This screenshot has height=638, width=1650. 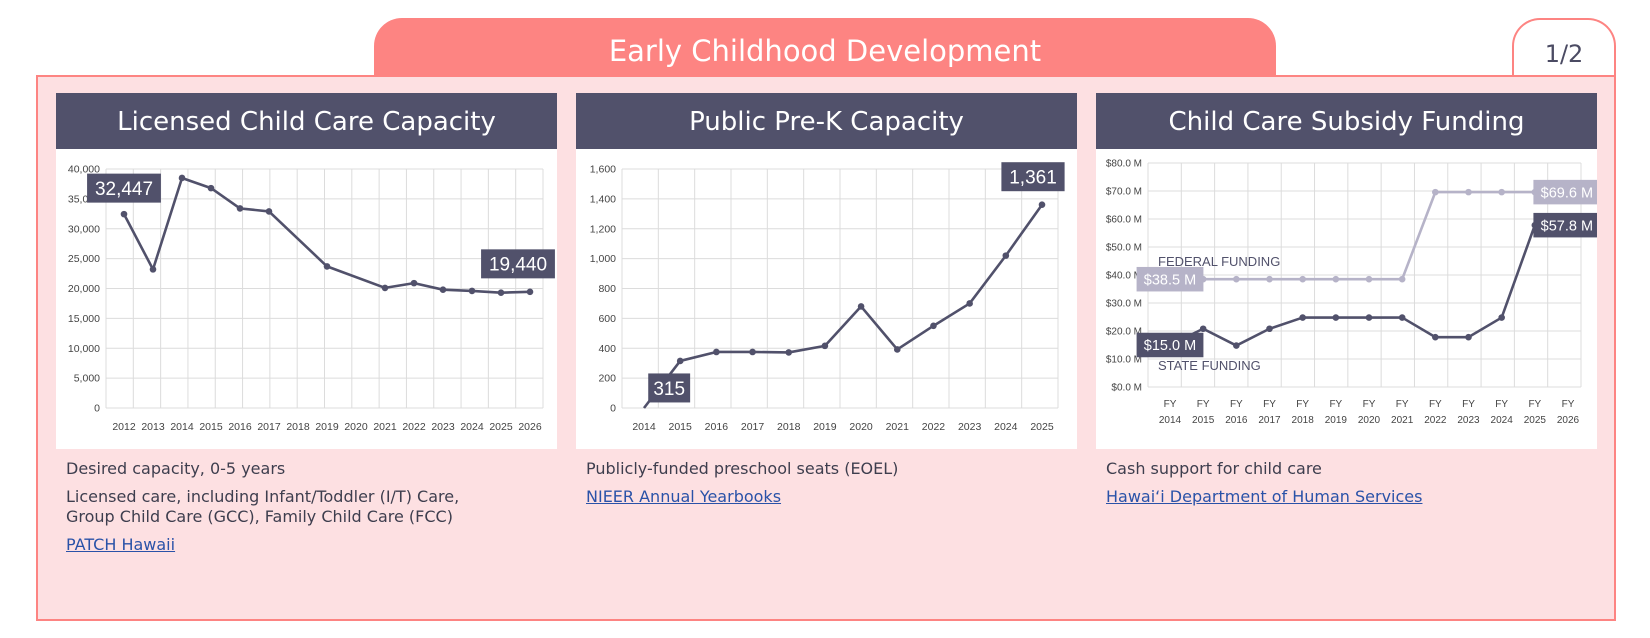 What do you see at coordinates (84, 289) in the screenshot?
I see `y-tick-label: 20,000` at bounding box center [84, 289].